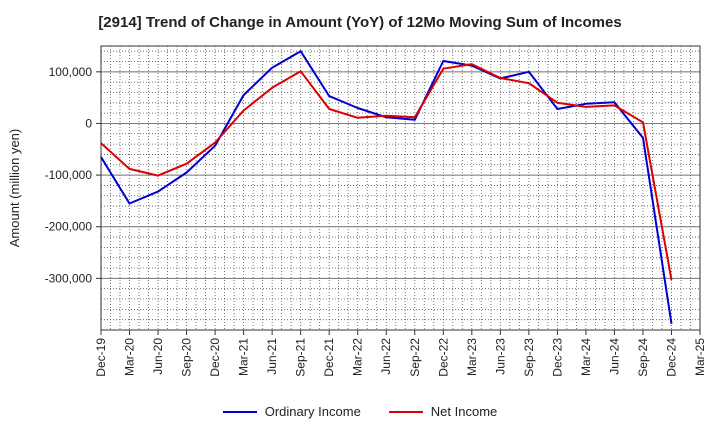 The width and height of the screenshot is (720, 440). I want to click on x-tick-label: Jun-20, so click(158, 356).